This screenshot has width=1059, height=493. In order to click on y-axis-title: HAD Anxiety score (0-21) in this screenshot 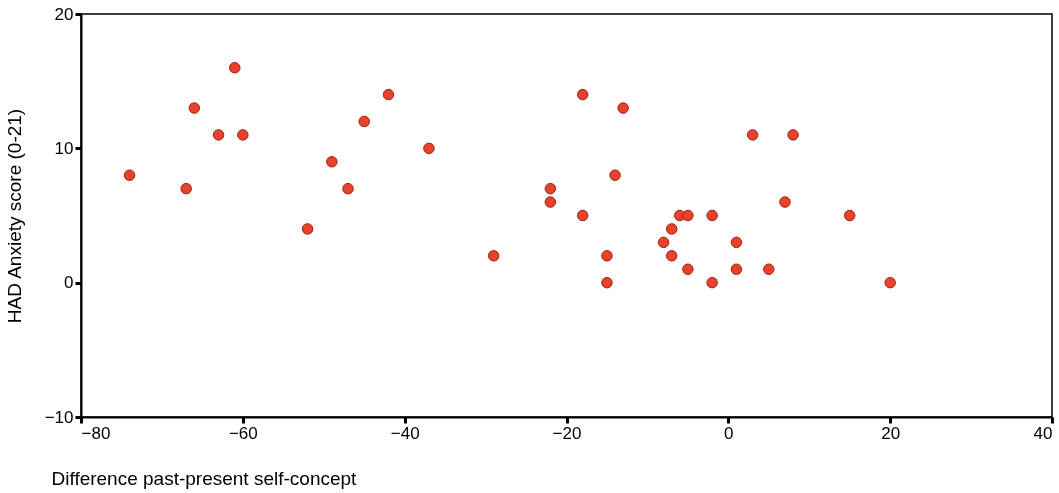, I will do `click(14, 216)`.